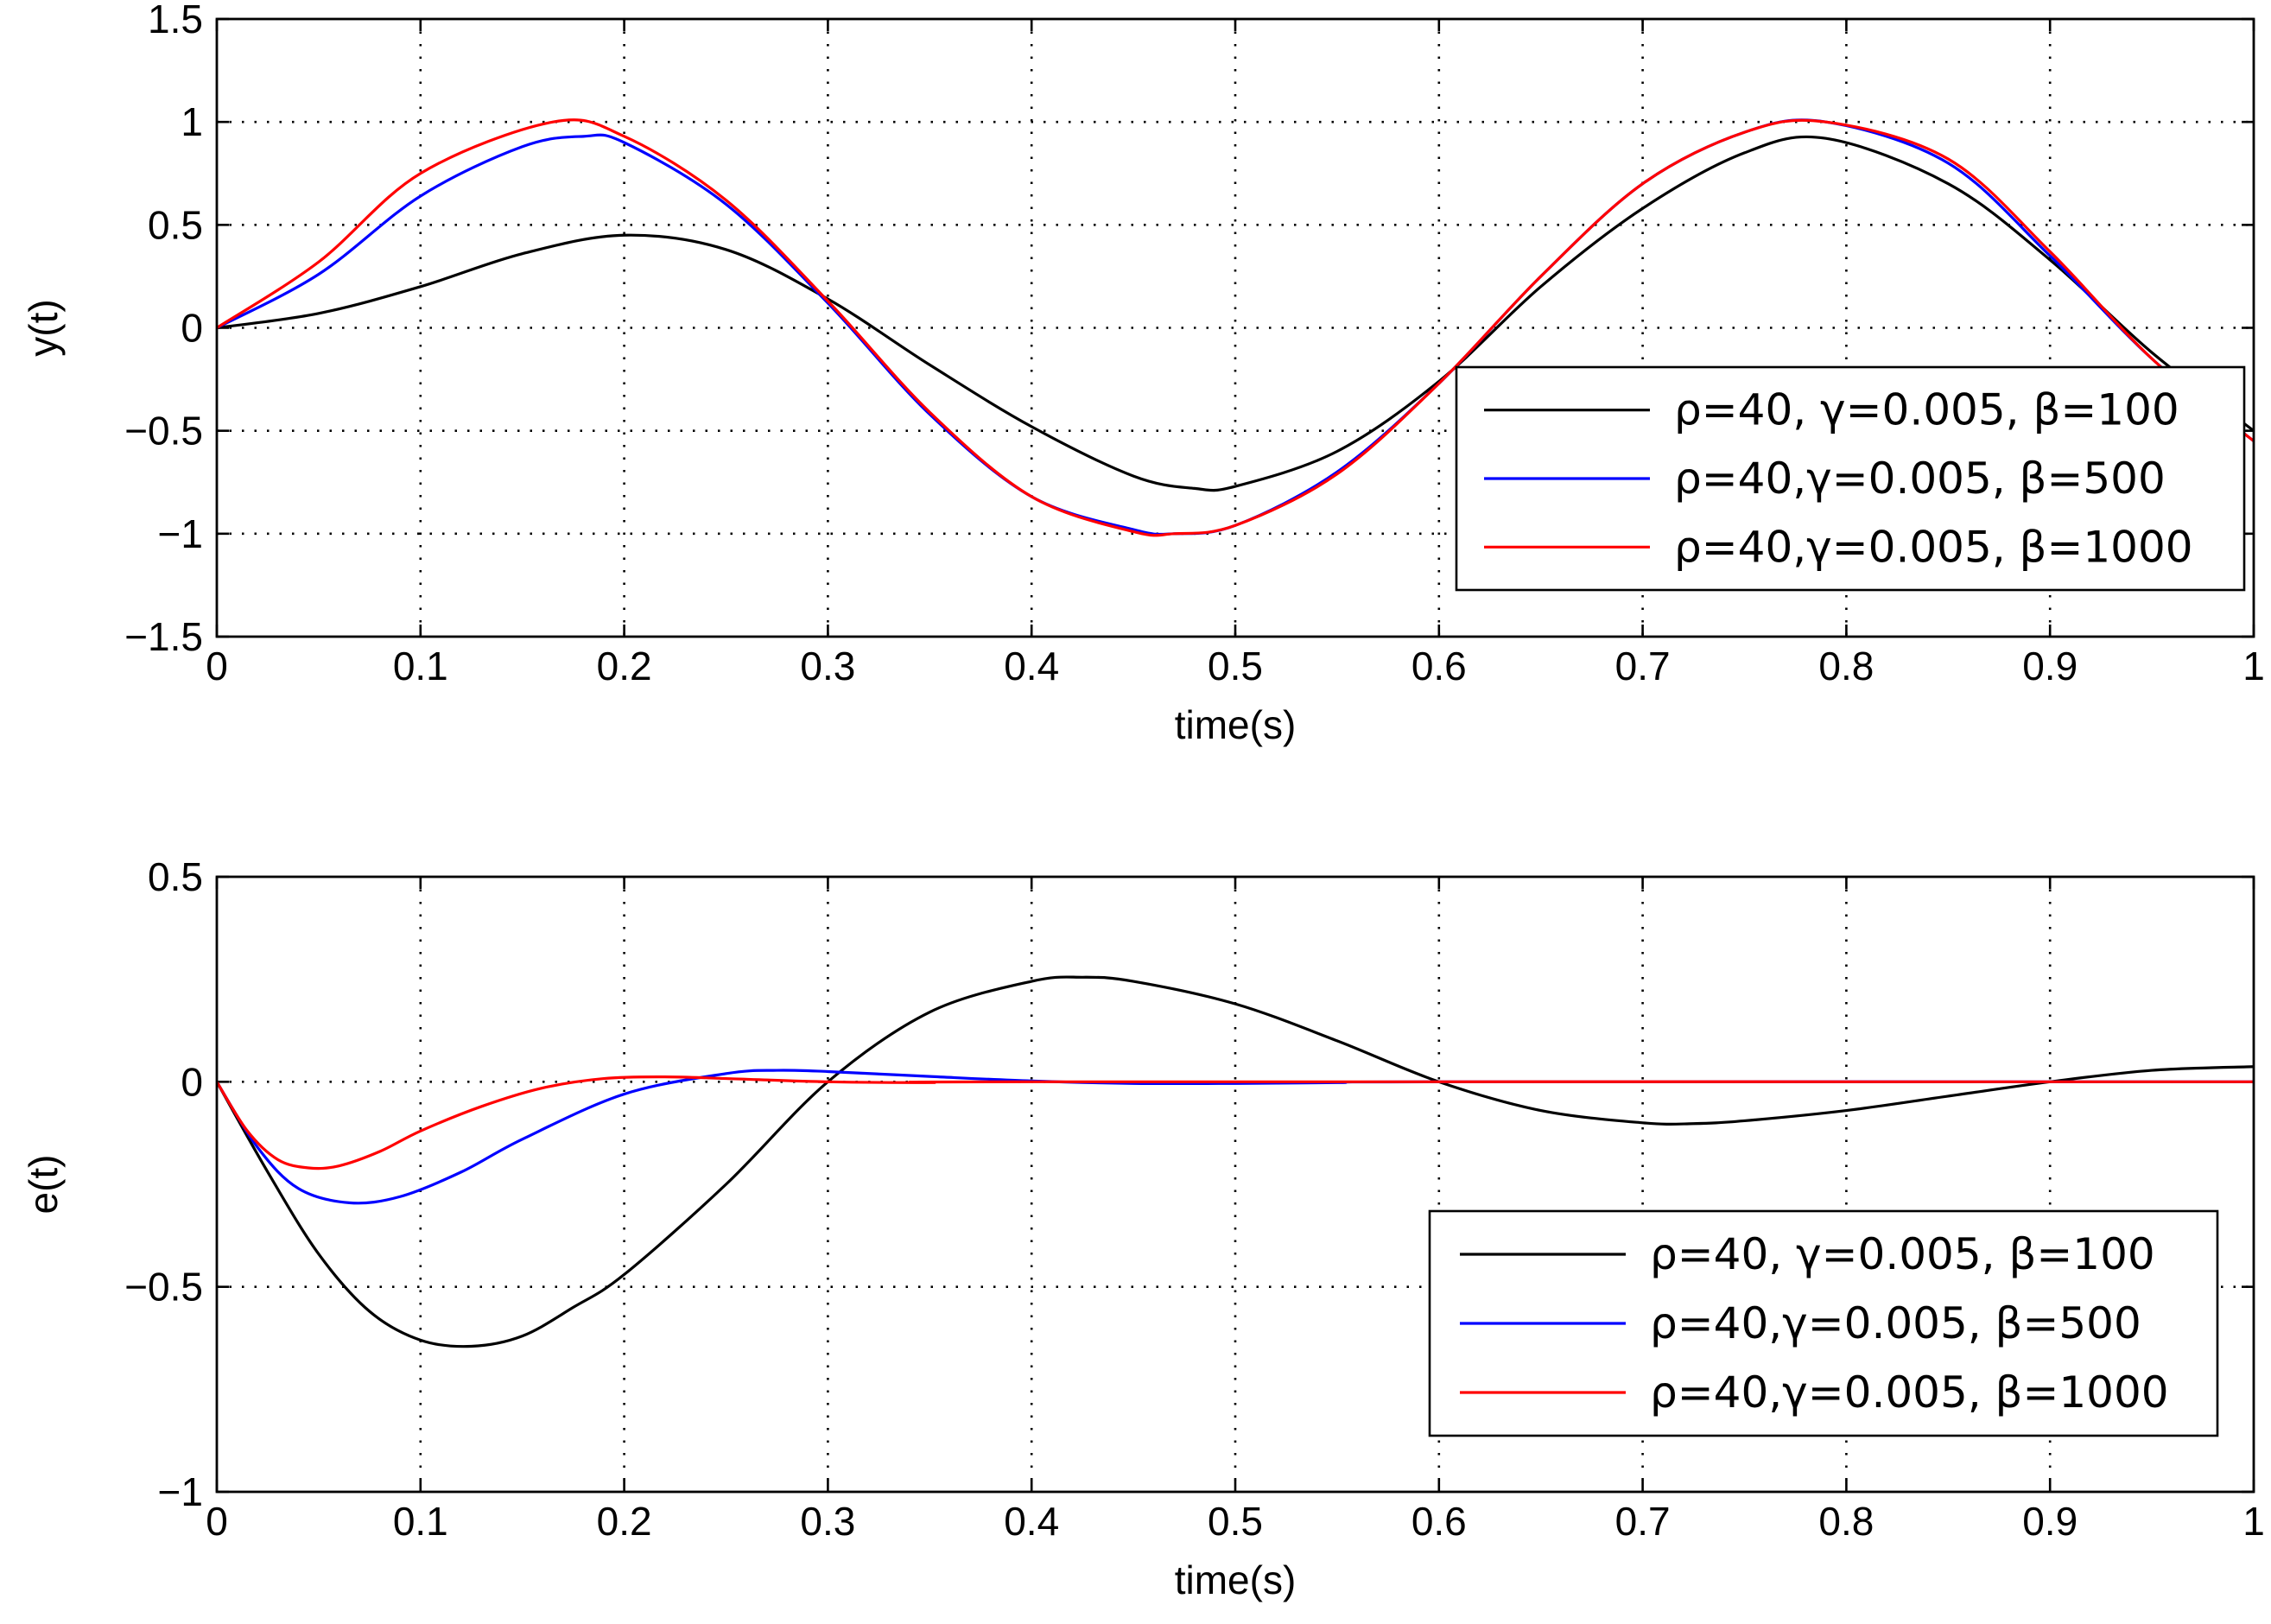 Image resolution: width=2271 pixels, height=1624 pixels. What do you see at coordinates (192, 122) in the screenshot?
I see `y-tick-label: 1` at bounding box center [192, 122].